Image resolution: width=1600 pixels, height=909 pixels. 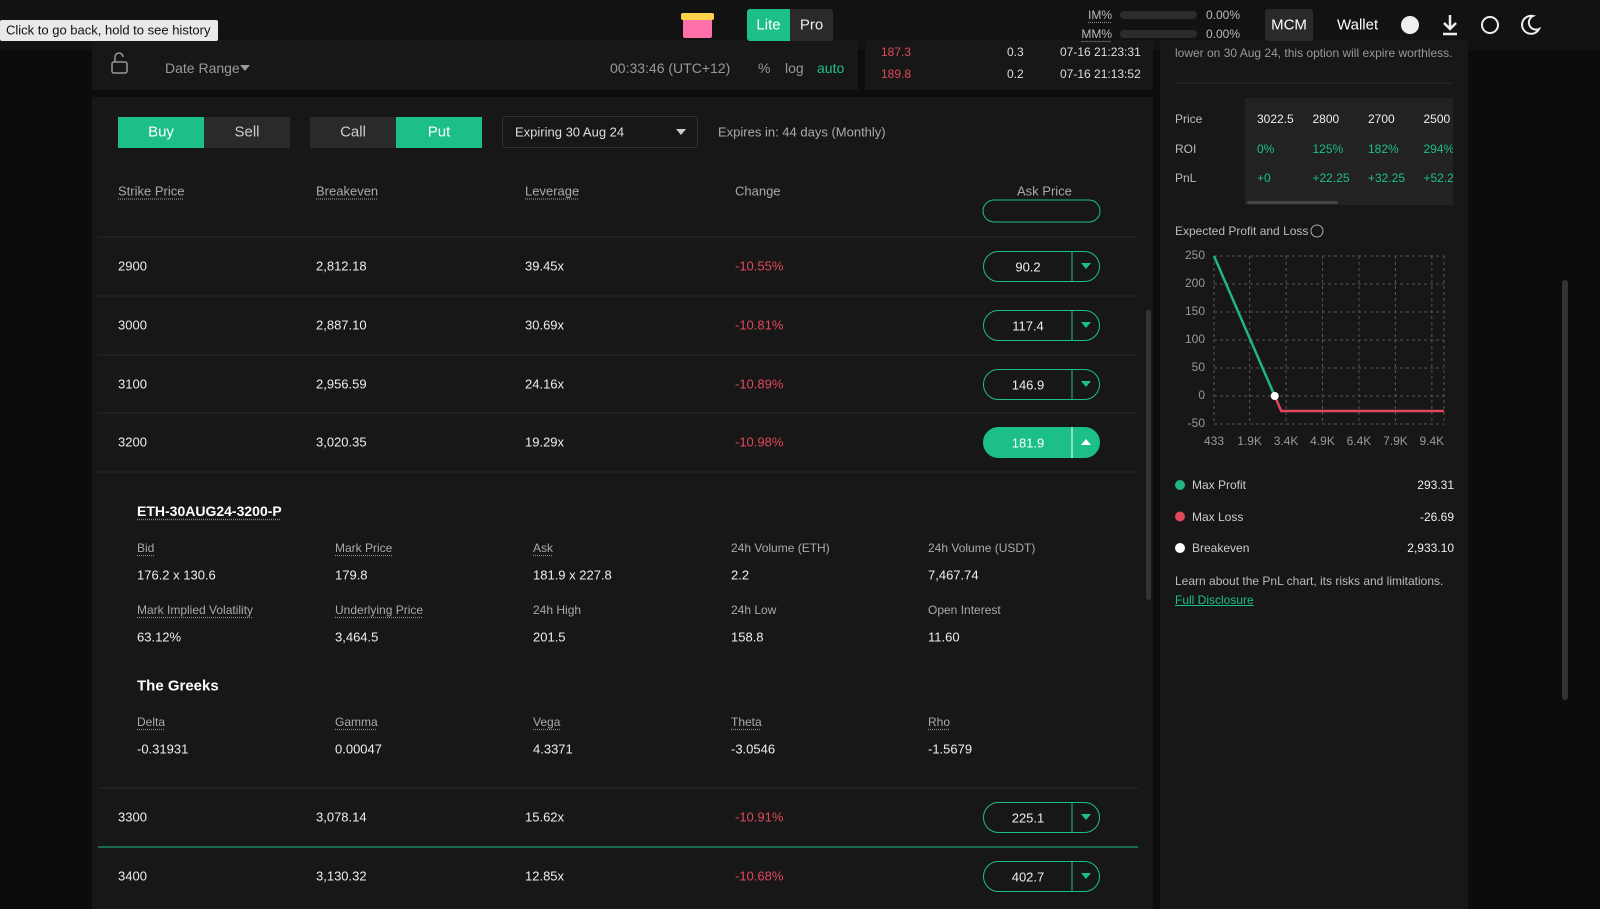 What do you see at coordinates (341, 384) in the screenshot?
I see `label: 2,956.59` at bounding box center [341, 384].